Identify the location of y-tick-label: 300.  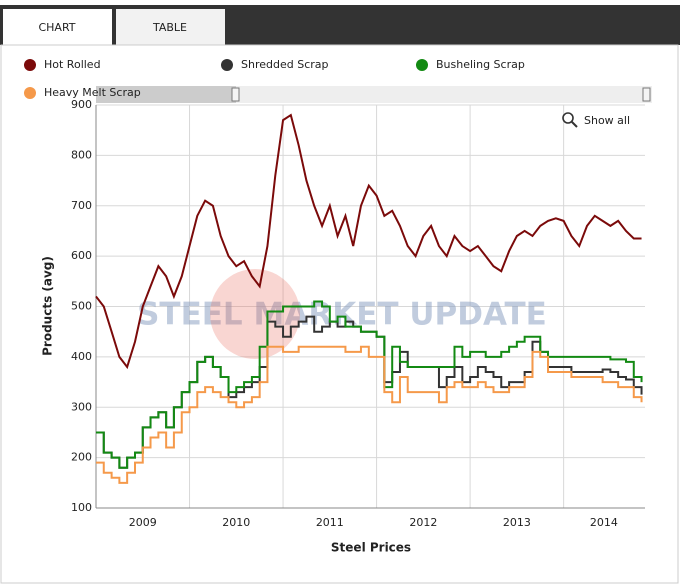
(81, 406).